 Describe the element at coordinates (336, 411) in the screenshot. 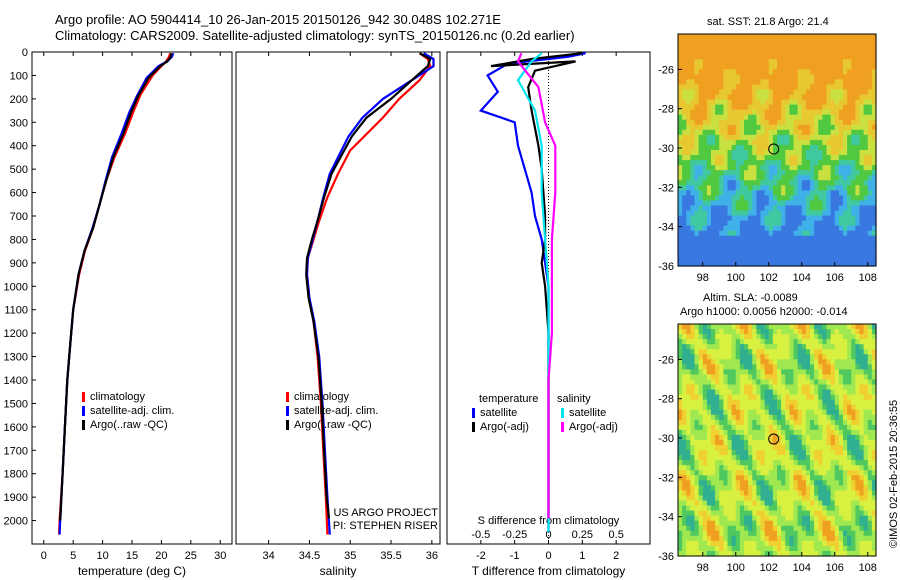

I see `legend-label: satellite-adj. clim.` at that location.